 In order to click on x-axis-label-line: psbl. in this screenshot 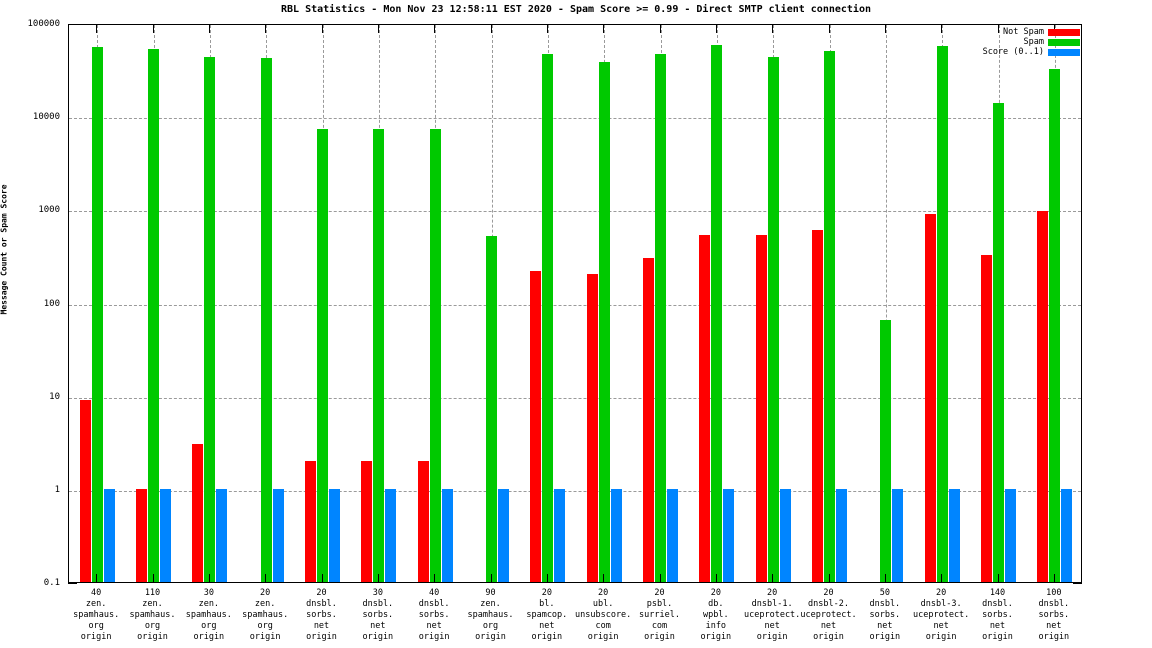, I will do `click(659, 604)`.